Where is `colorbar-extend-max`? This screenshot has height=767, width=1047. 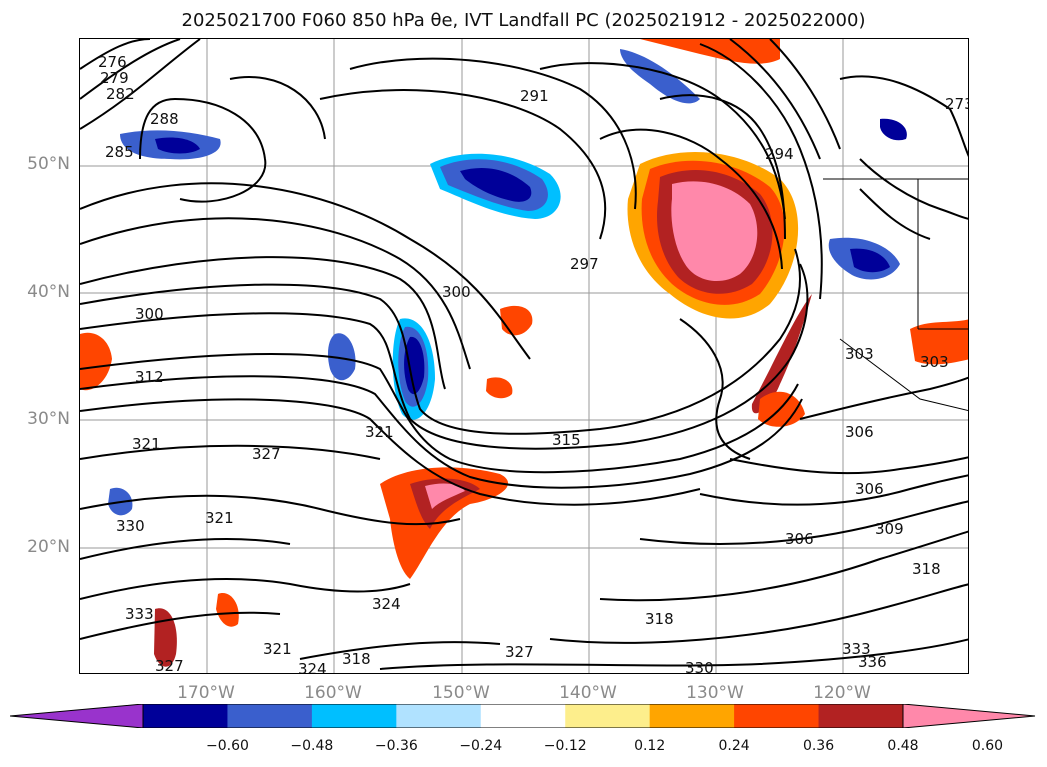 colorbar-extend-max is located at coordinates (969, 716).